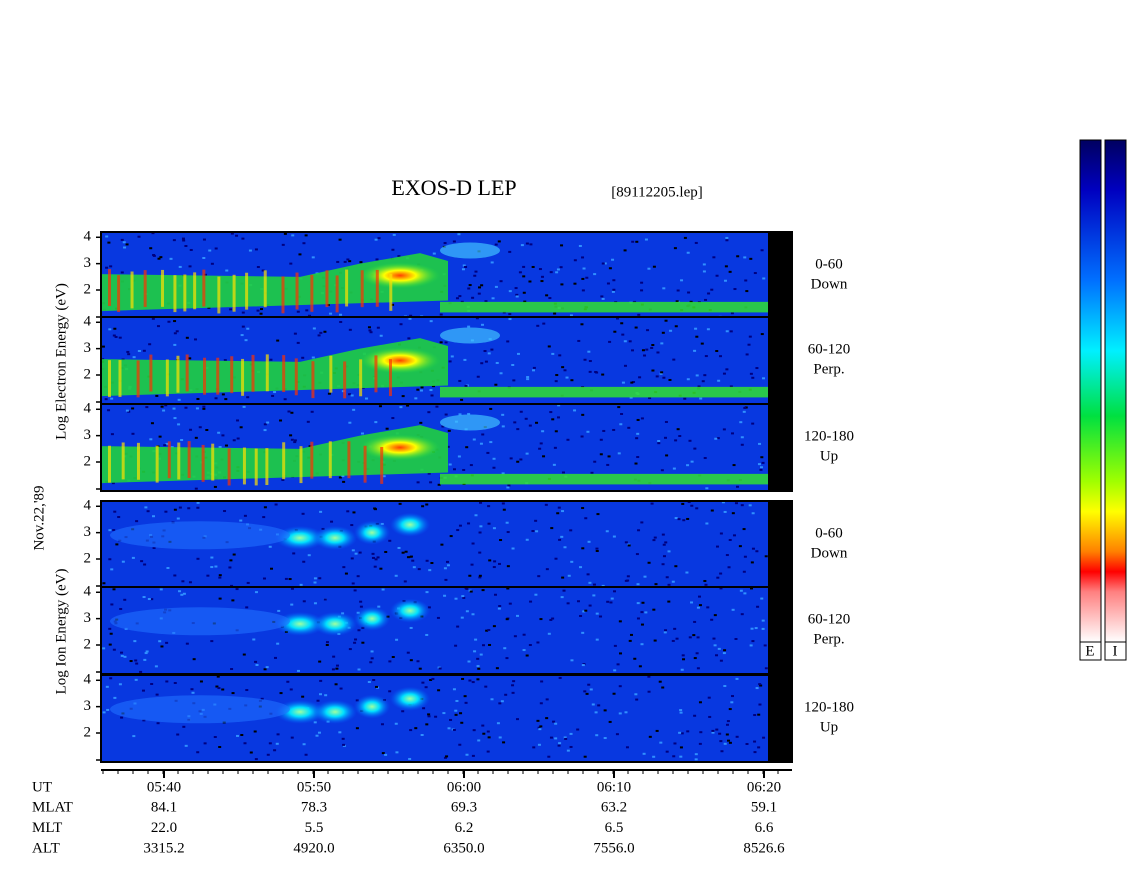 This screenshot has height=875, width=1130. Describe the element at coordinates (614, 808) in the screenshot. I see `orbit-value: 63.2` at that location.